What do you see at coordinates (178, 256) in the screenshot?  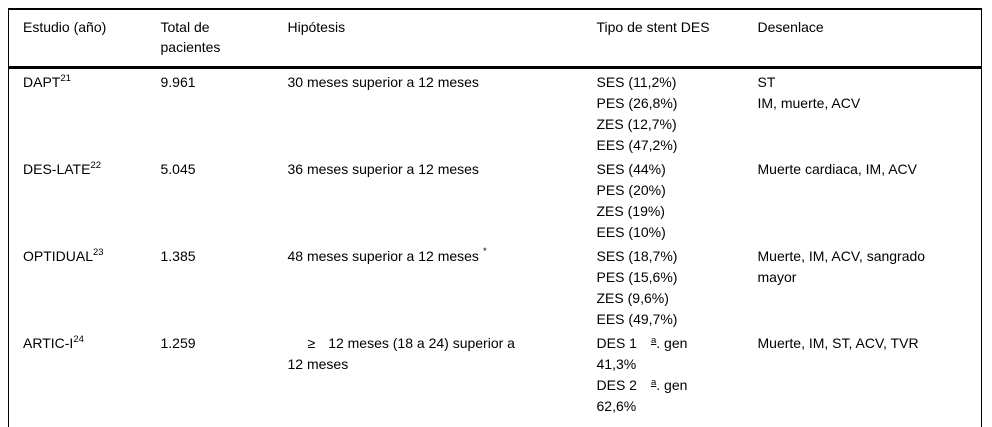 I see `total-cell: 1.385` at bounding box center [178, 256].